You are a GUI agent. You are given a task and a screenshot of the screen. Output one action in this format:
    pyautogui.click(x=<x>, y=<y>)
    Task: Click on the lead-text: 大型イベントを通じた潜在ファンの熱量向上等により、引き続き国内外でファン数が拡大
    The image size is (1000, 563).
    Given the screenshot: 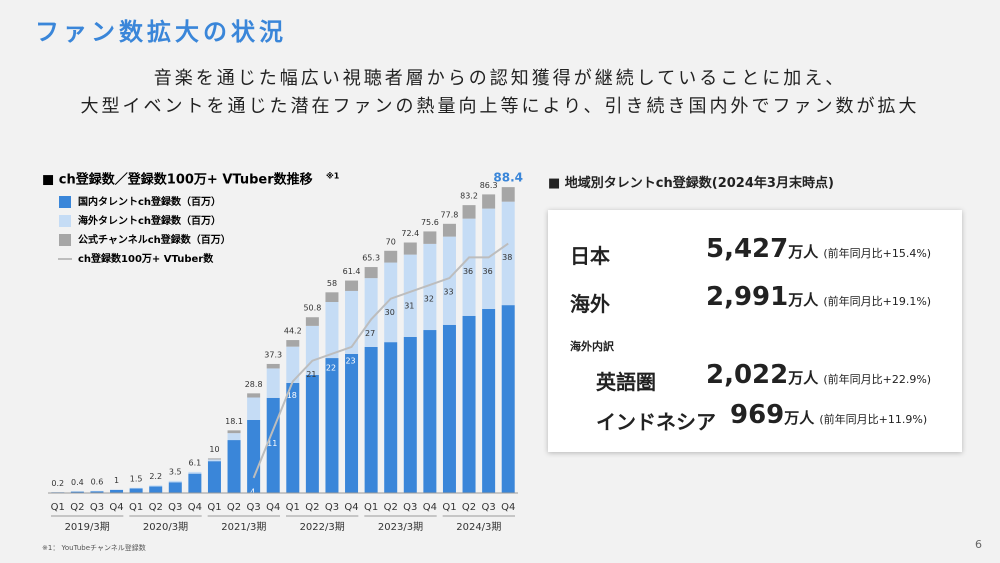 What is the action you would take?
    pyautogui.click(x=500, y=106)
    